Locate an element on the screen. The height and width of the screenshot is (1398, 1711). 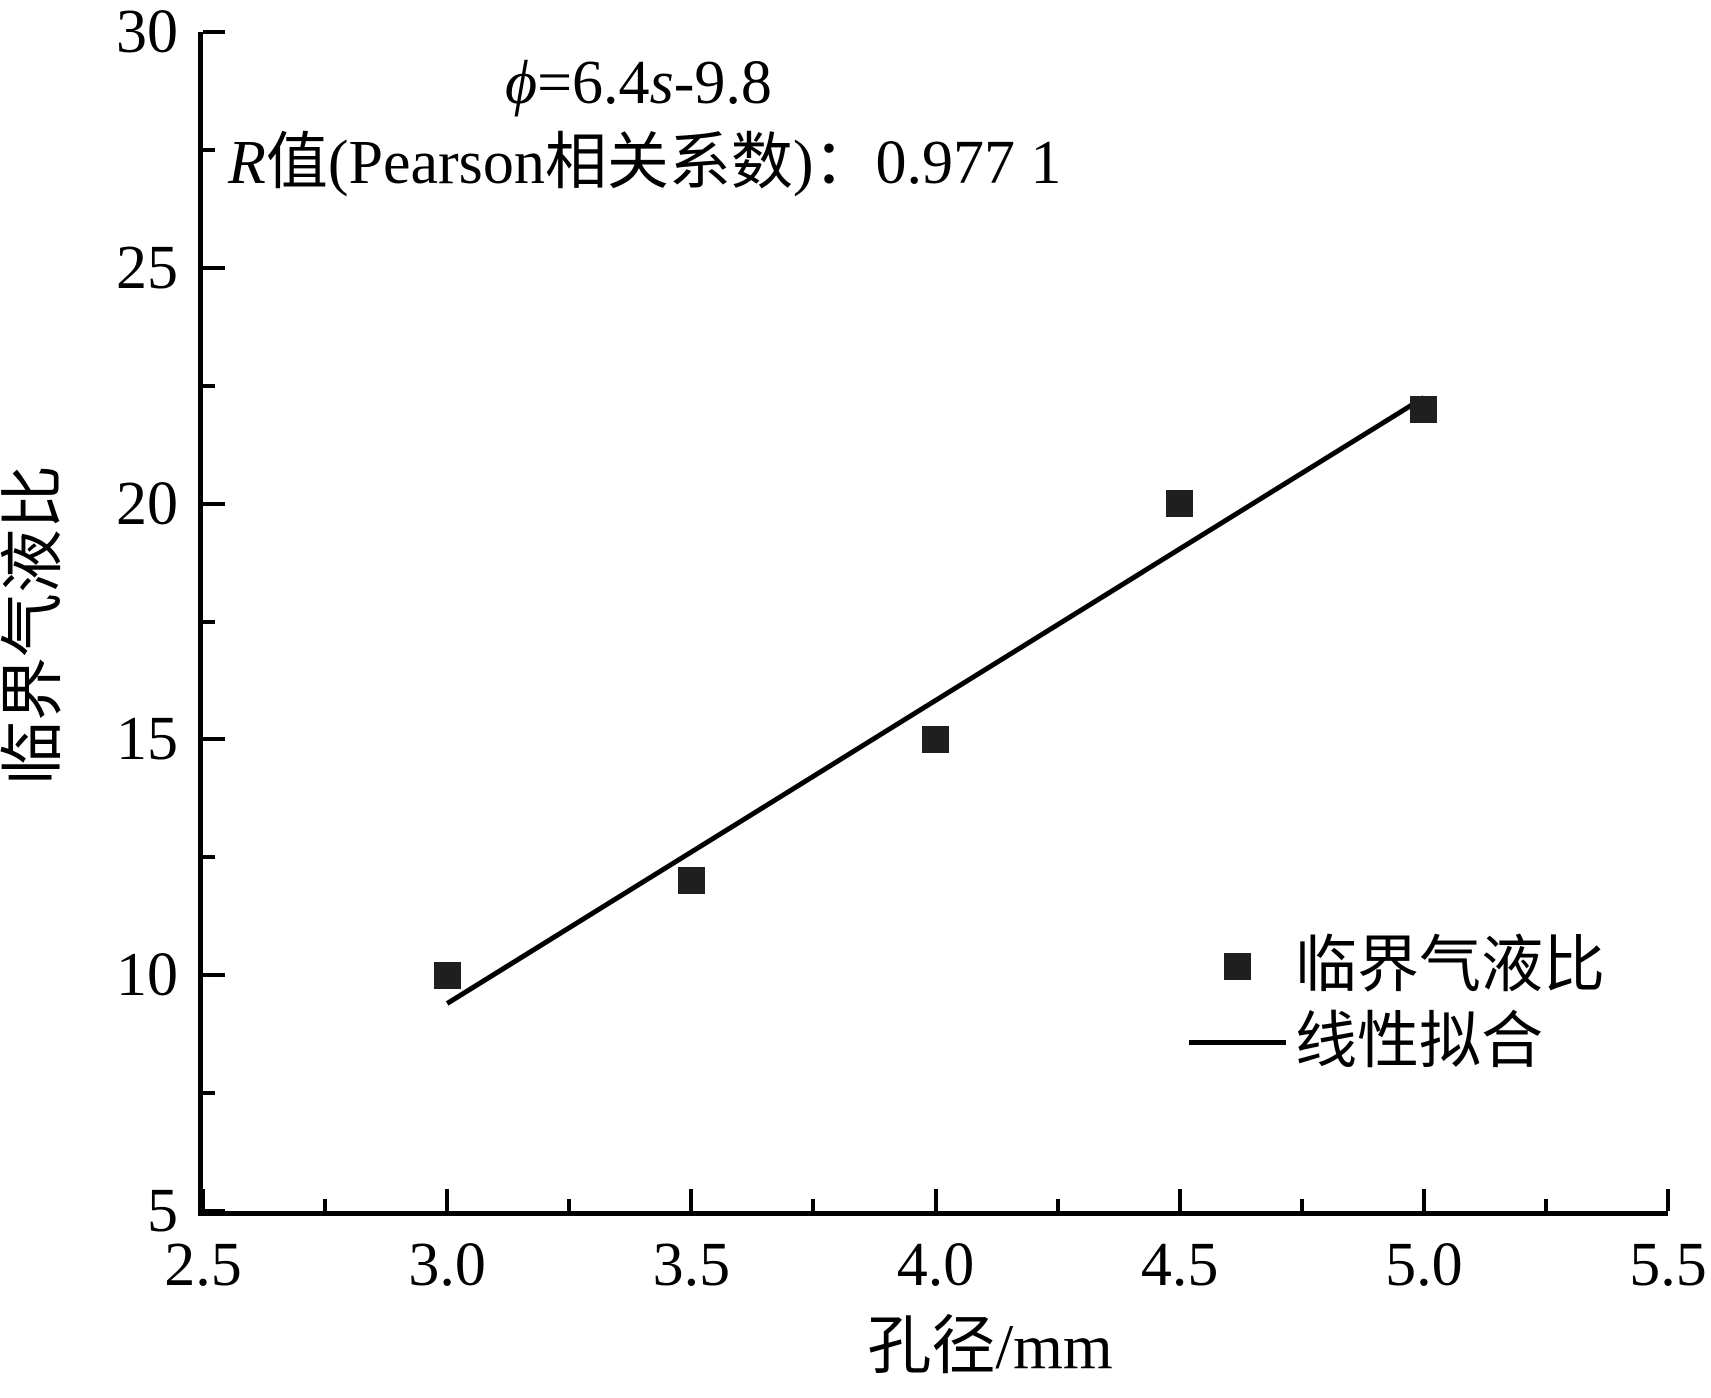
line-marker-icon is located at coordinates (1237, 1042).